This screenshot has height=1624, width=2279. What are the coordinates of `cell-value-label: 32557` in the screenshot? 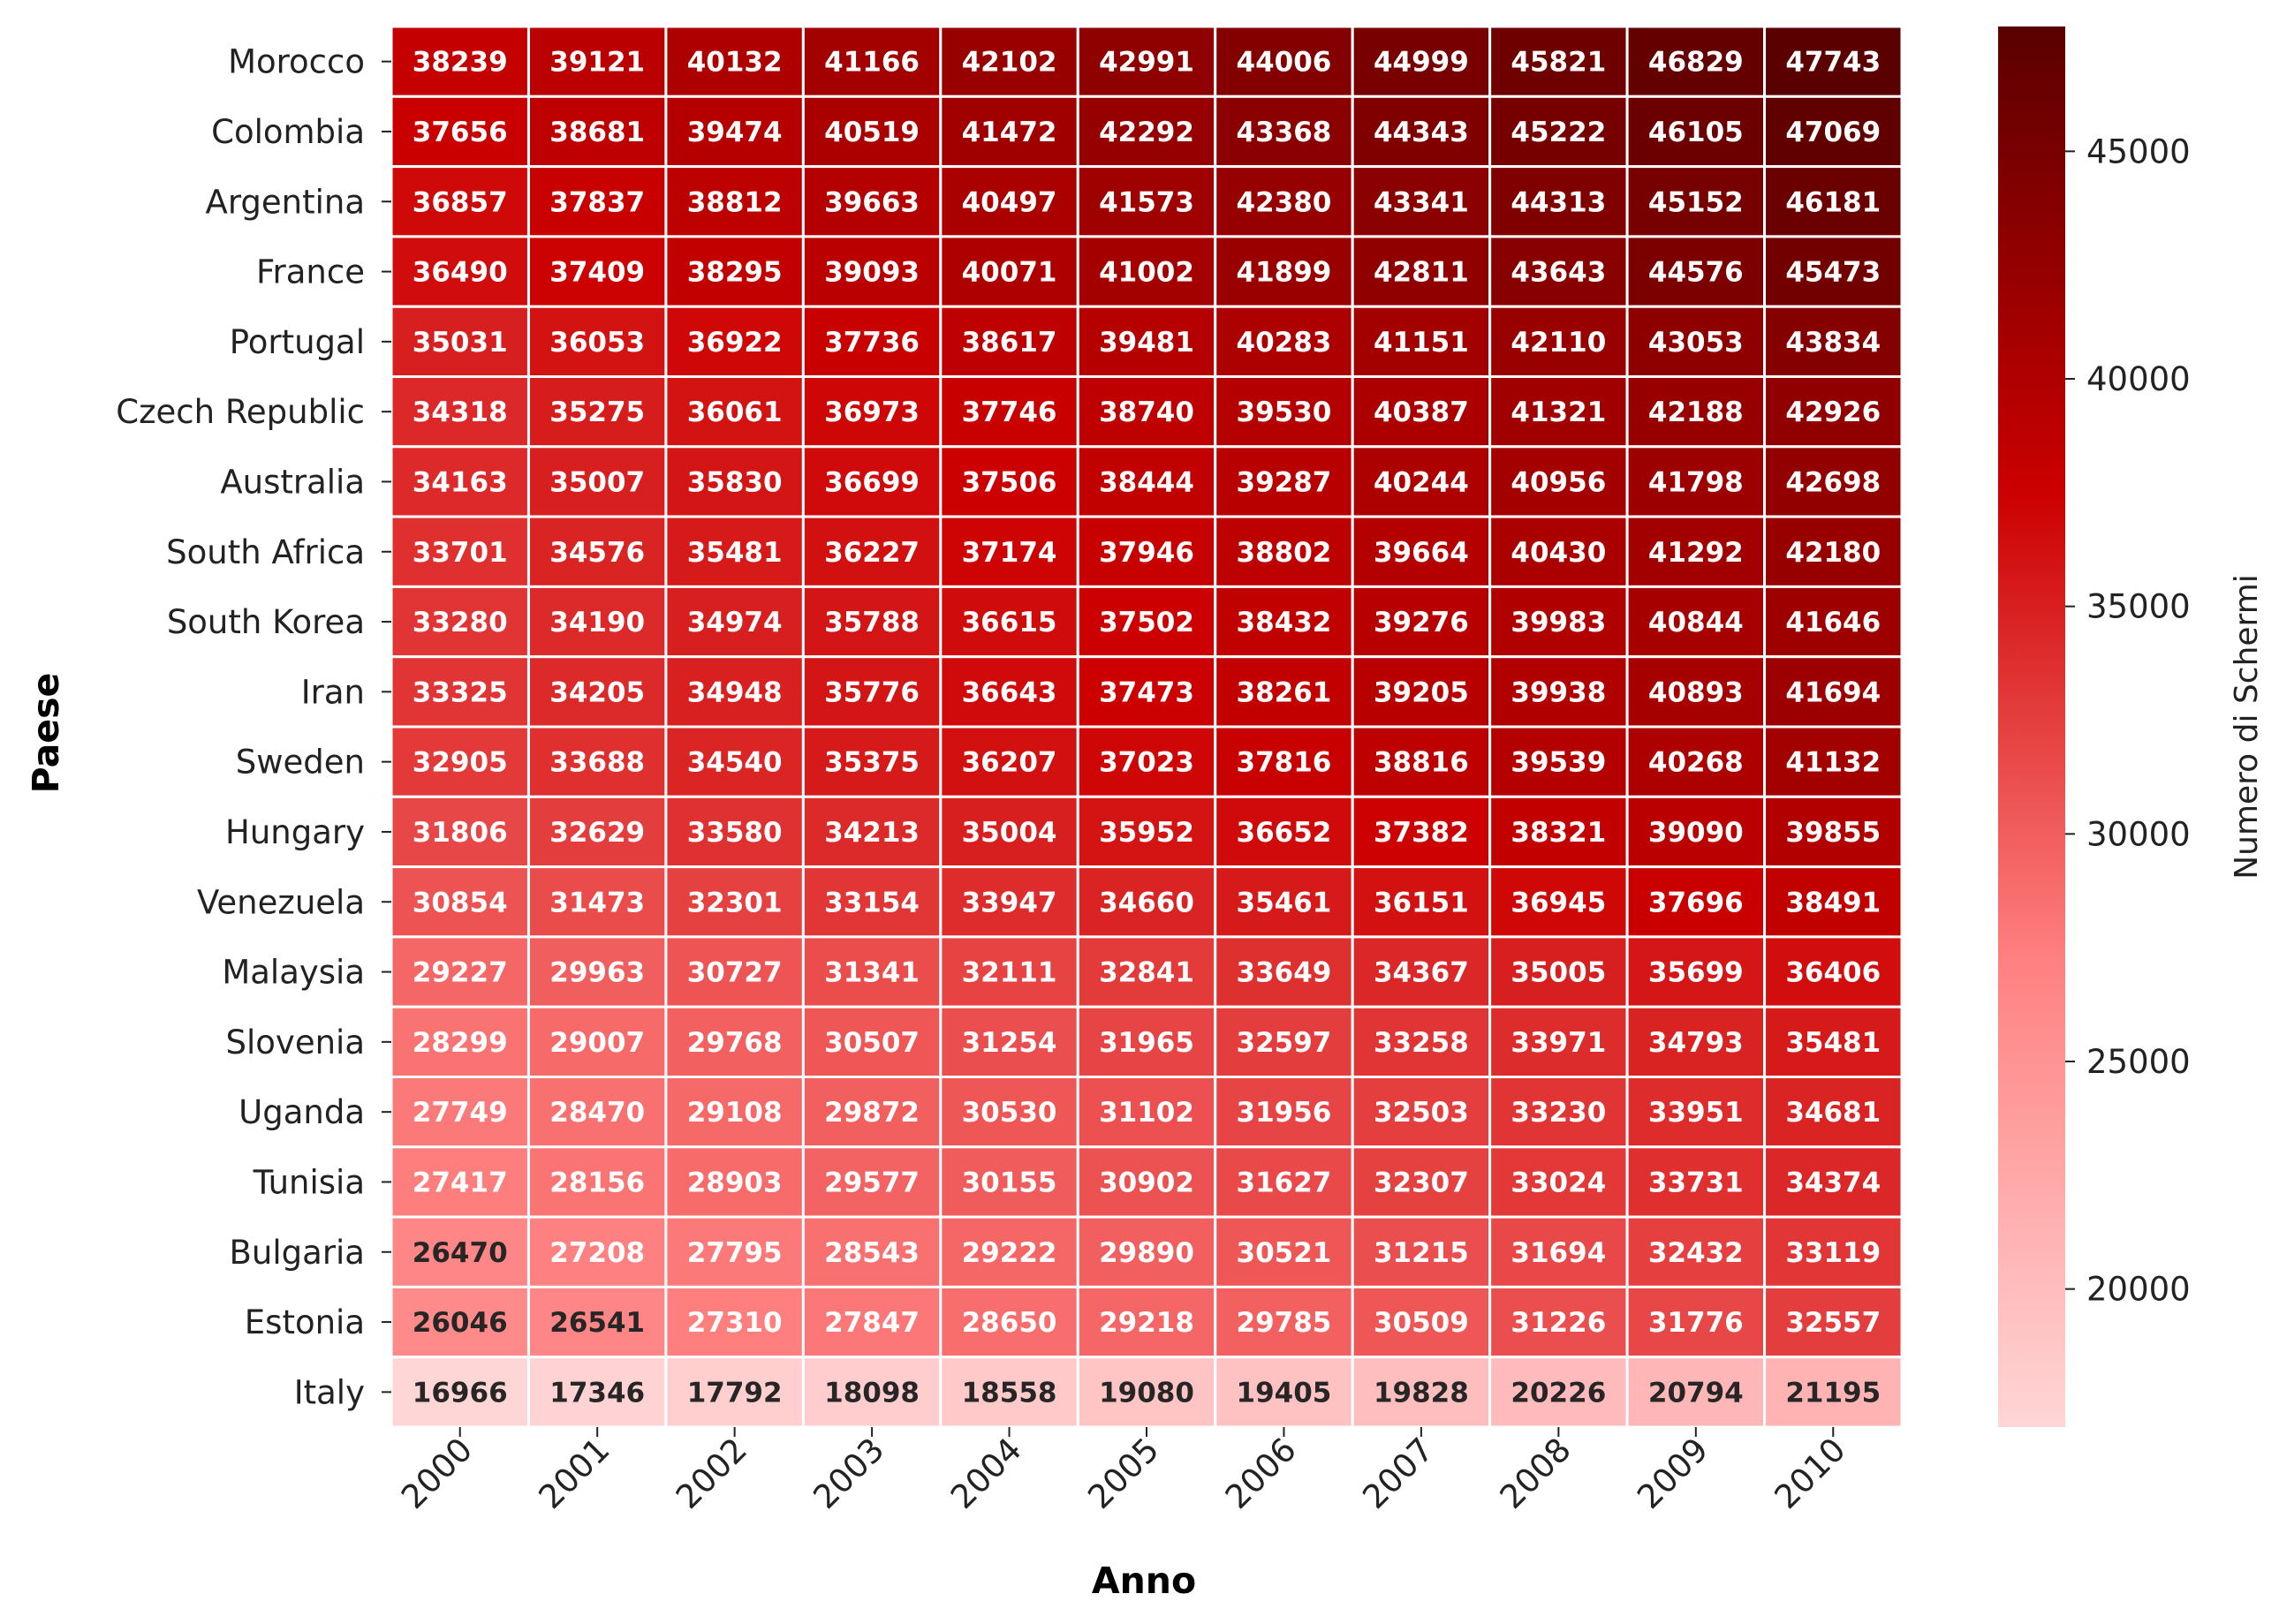 It's located at (1833, 1323).